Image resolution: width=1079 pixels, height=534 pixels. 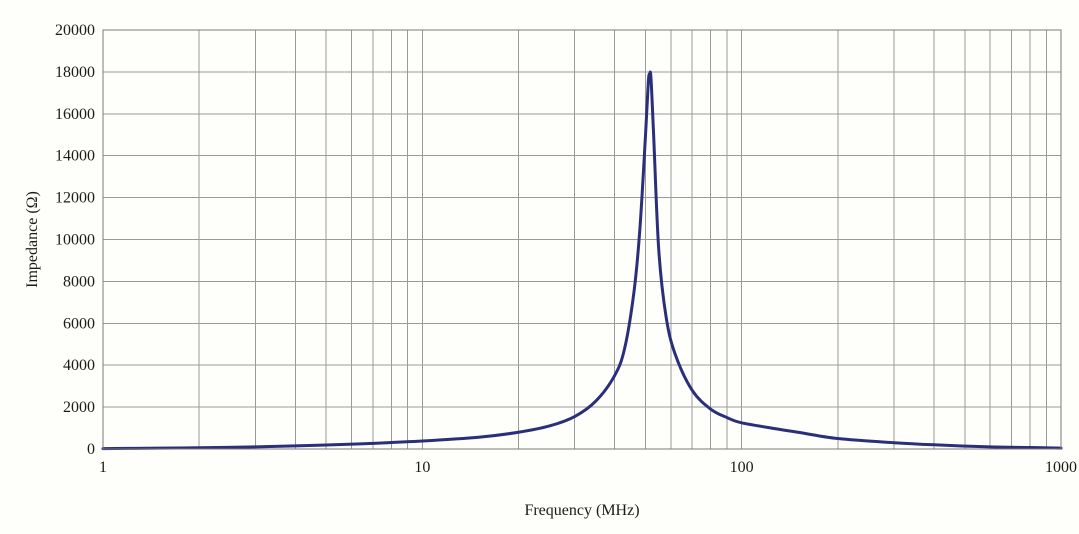 What do you see at coordinates (581, 510) in the screenshot?
I see `x-axis-title: Frequency (MHz)` at bounding box center [581, 510].